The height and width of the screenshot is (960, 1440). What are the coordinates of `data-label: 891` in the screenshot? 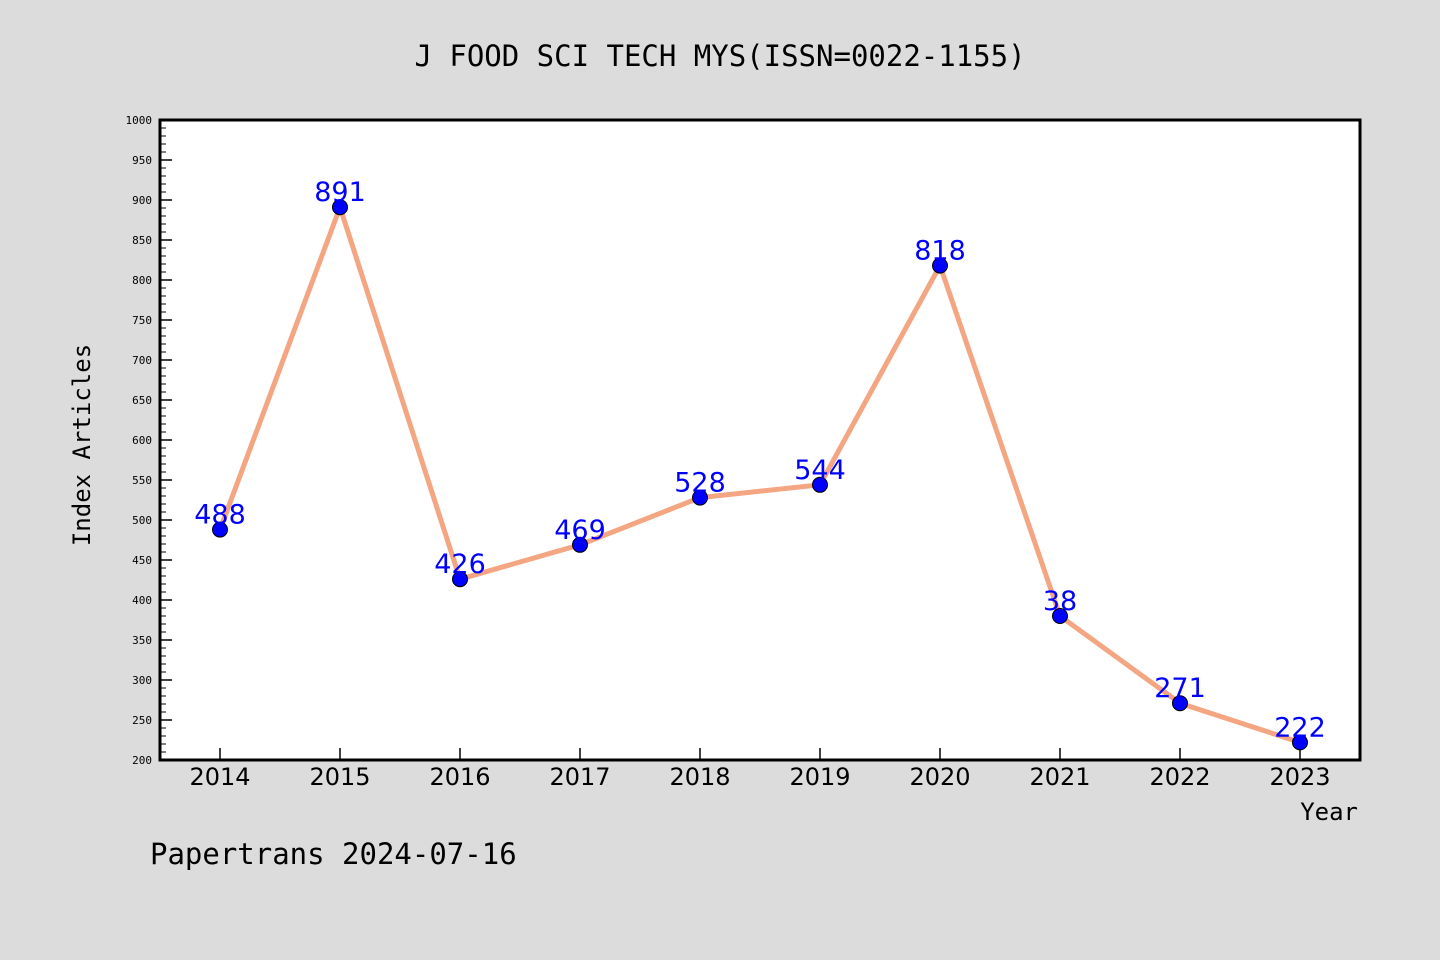 It's located at (340, 192).